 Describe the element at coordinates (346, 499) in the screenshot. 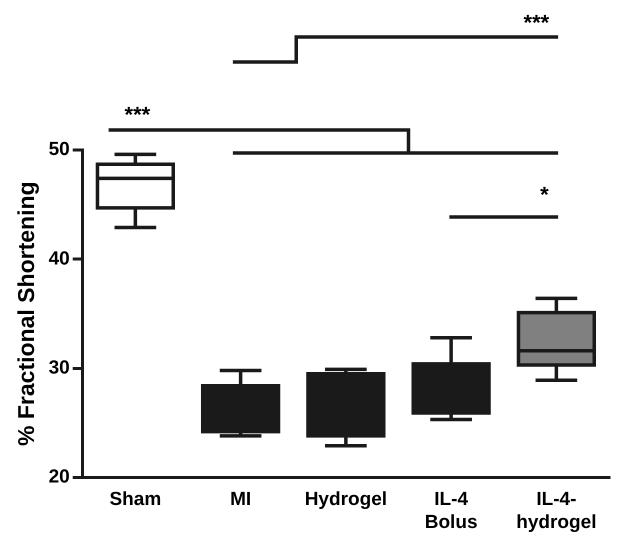

I see `x-tick-label: Hydrogel` at that location.